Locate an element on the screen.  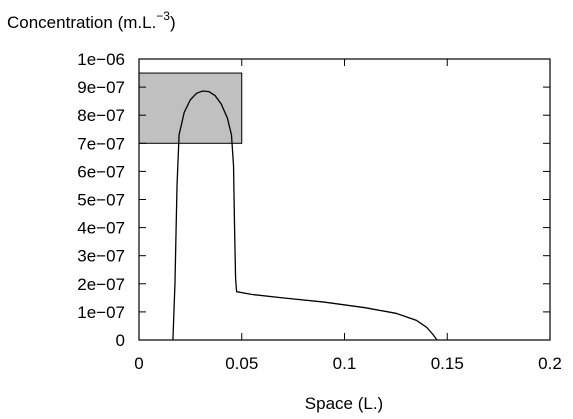
x-tick-label: 0.2 is located at coordinates (550, 363).